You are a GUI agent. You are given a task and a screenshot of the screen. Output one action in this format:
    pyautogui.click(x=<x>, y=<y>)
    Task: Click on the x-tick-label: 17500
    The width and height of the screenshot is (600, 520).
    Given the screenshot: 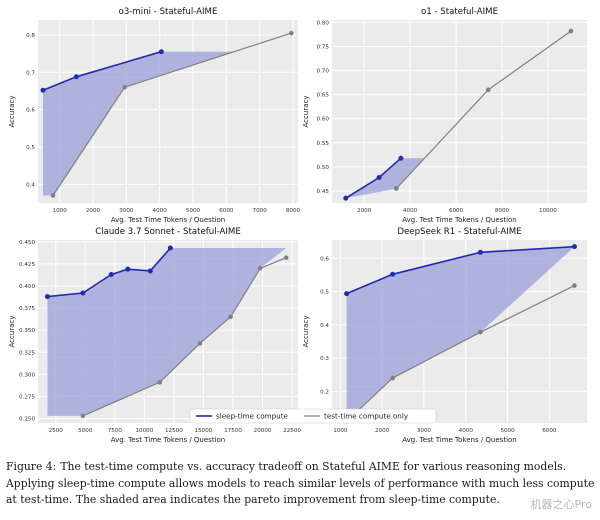 What is the action you would take?
    pyautogui.click(x=233, y=431)
    